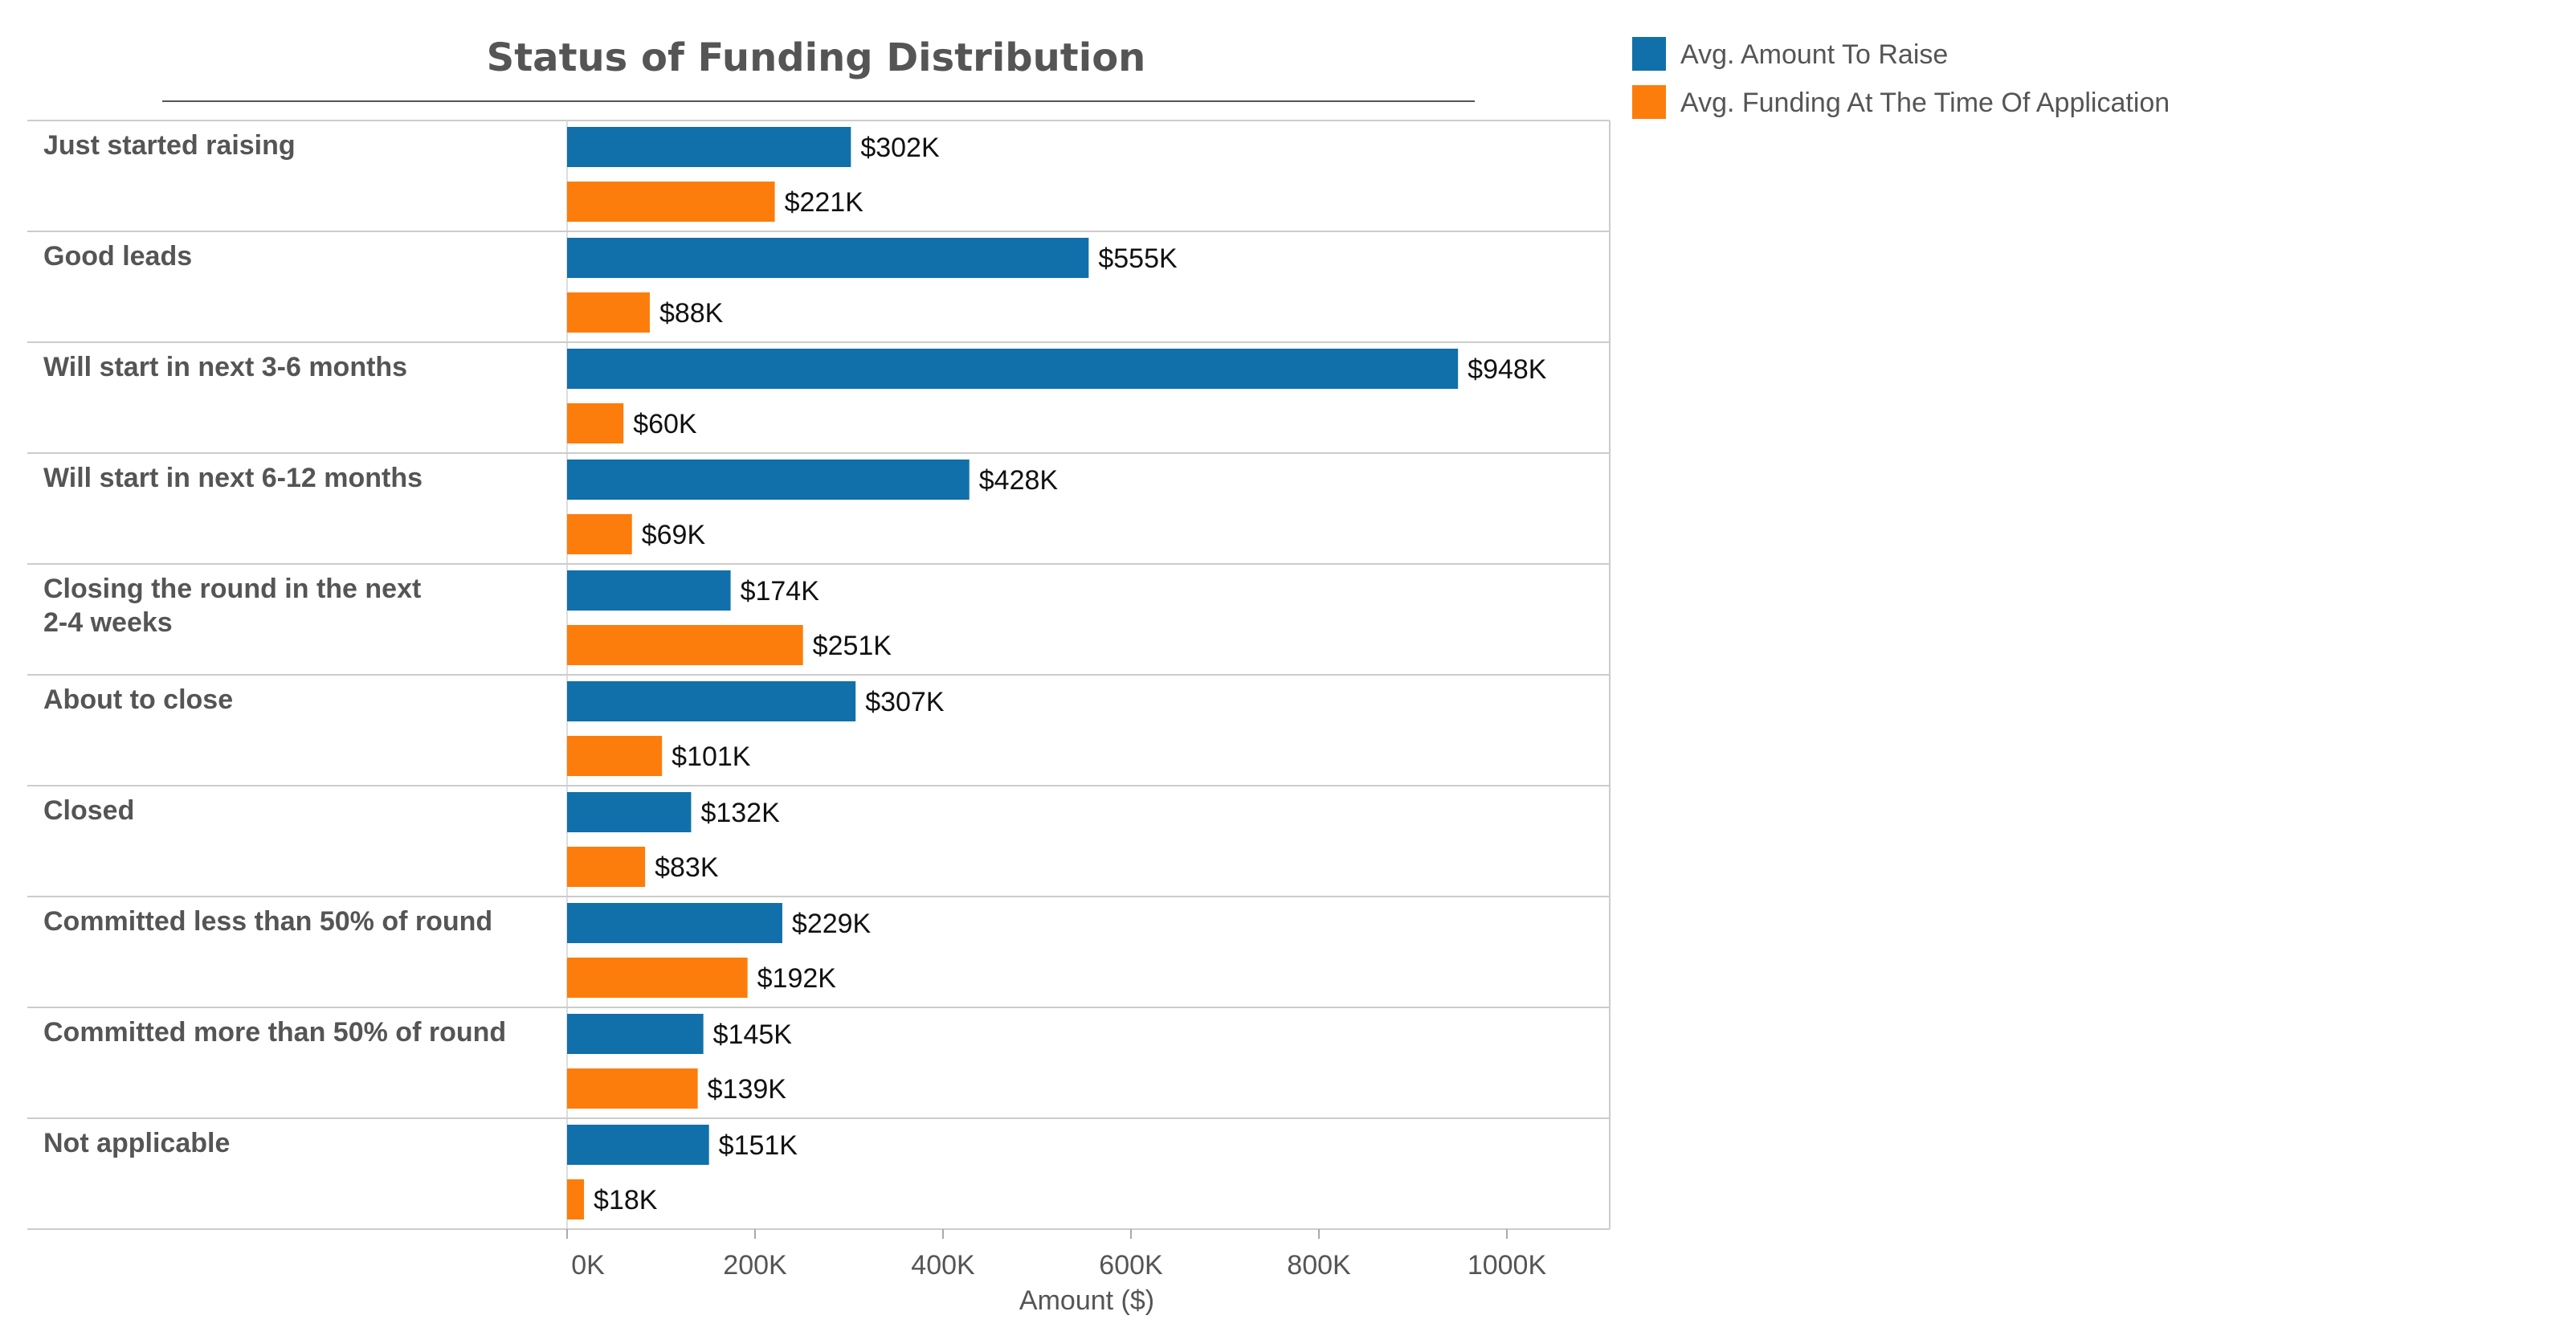  What do you see at coordinates (274, 1032) in the screenshot?
I see `category-label: Committed more than 50% of round` at bounding box center [274, 1032].